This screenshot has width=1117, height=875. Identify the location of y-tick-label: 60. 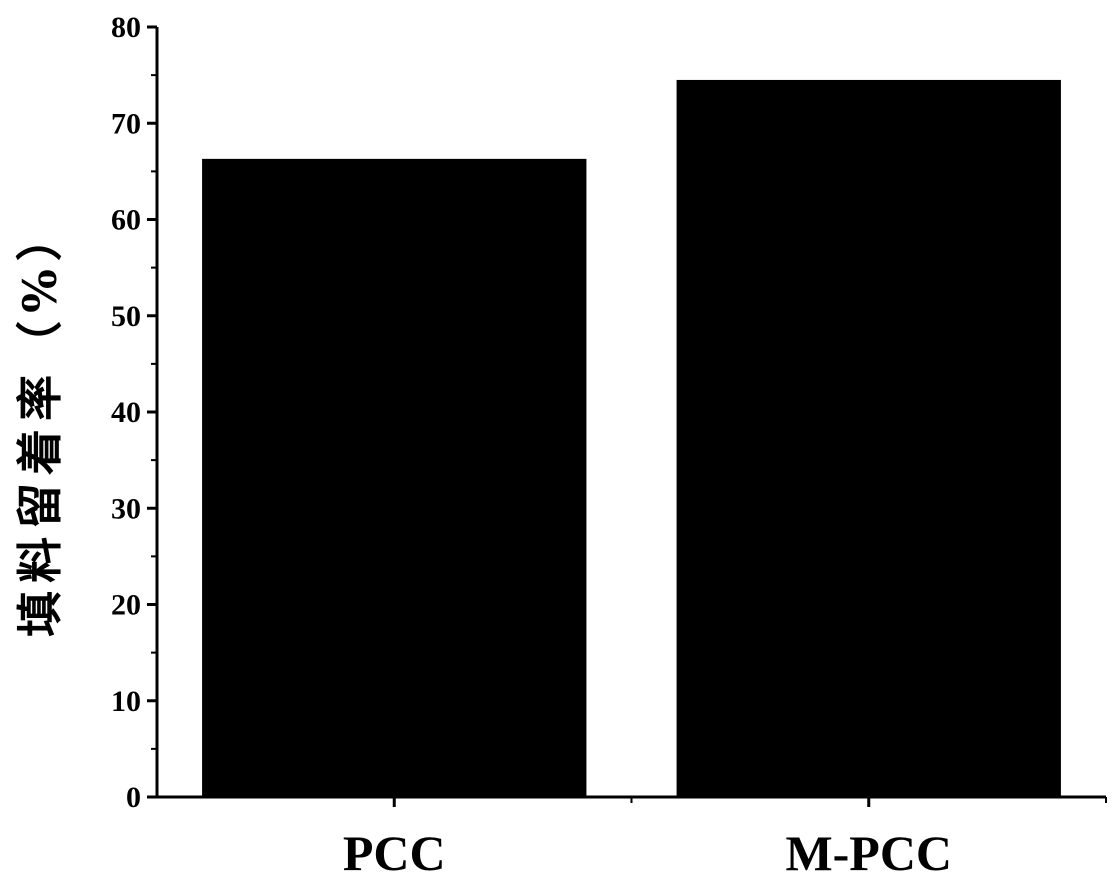
(126, 220).